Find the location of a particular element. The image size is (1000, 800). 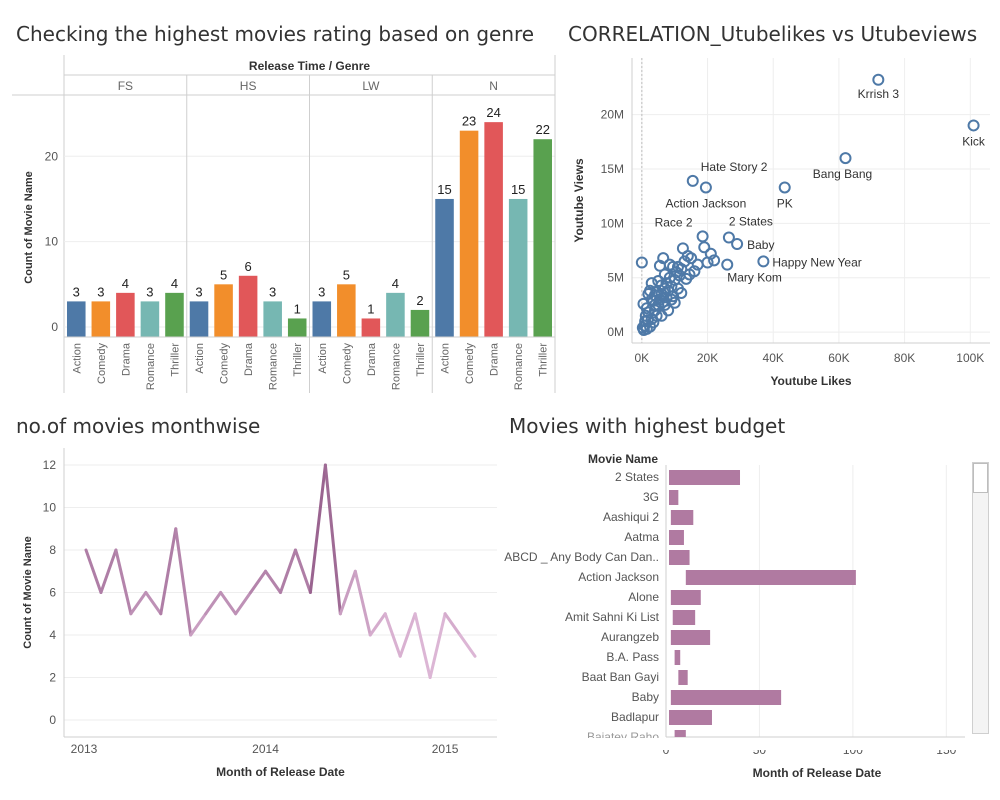

bar-value-label: 24 is located at coordinates (493, 112).